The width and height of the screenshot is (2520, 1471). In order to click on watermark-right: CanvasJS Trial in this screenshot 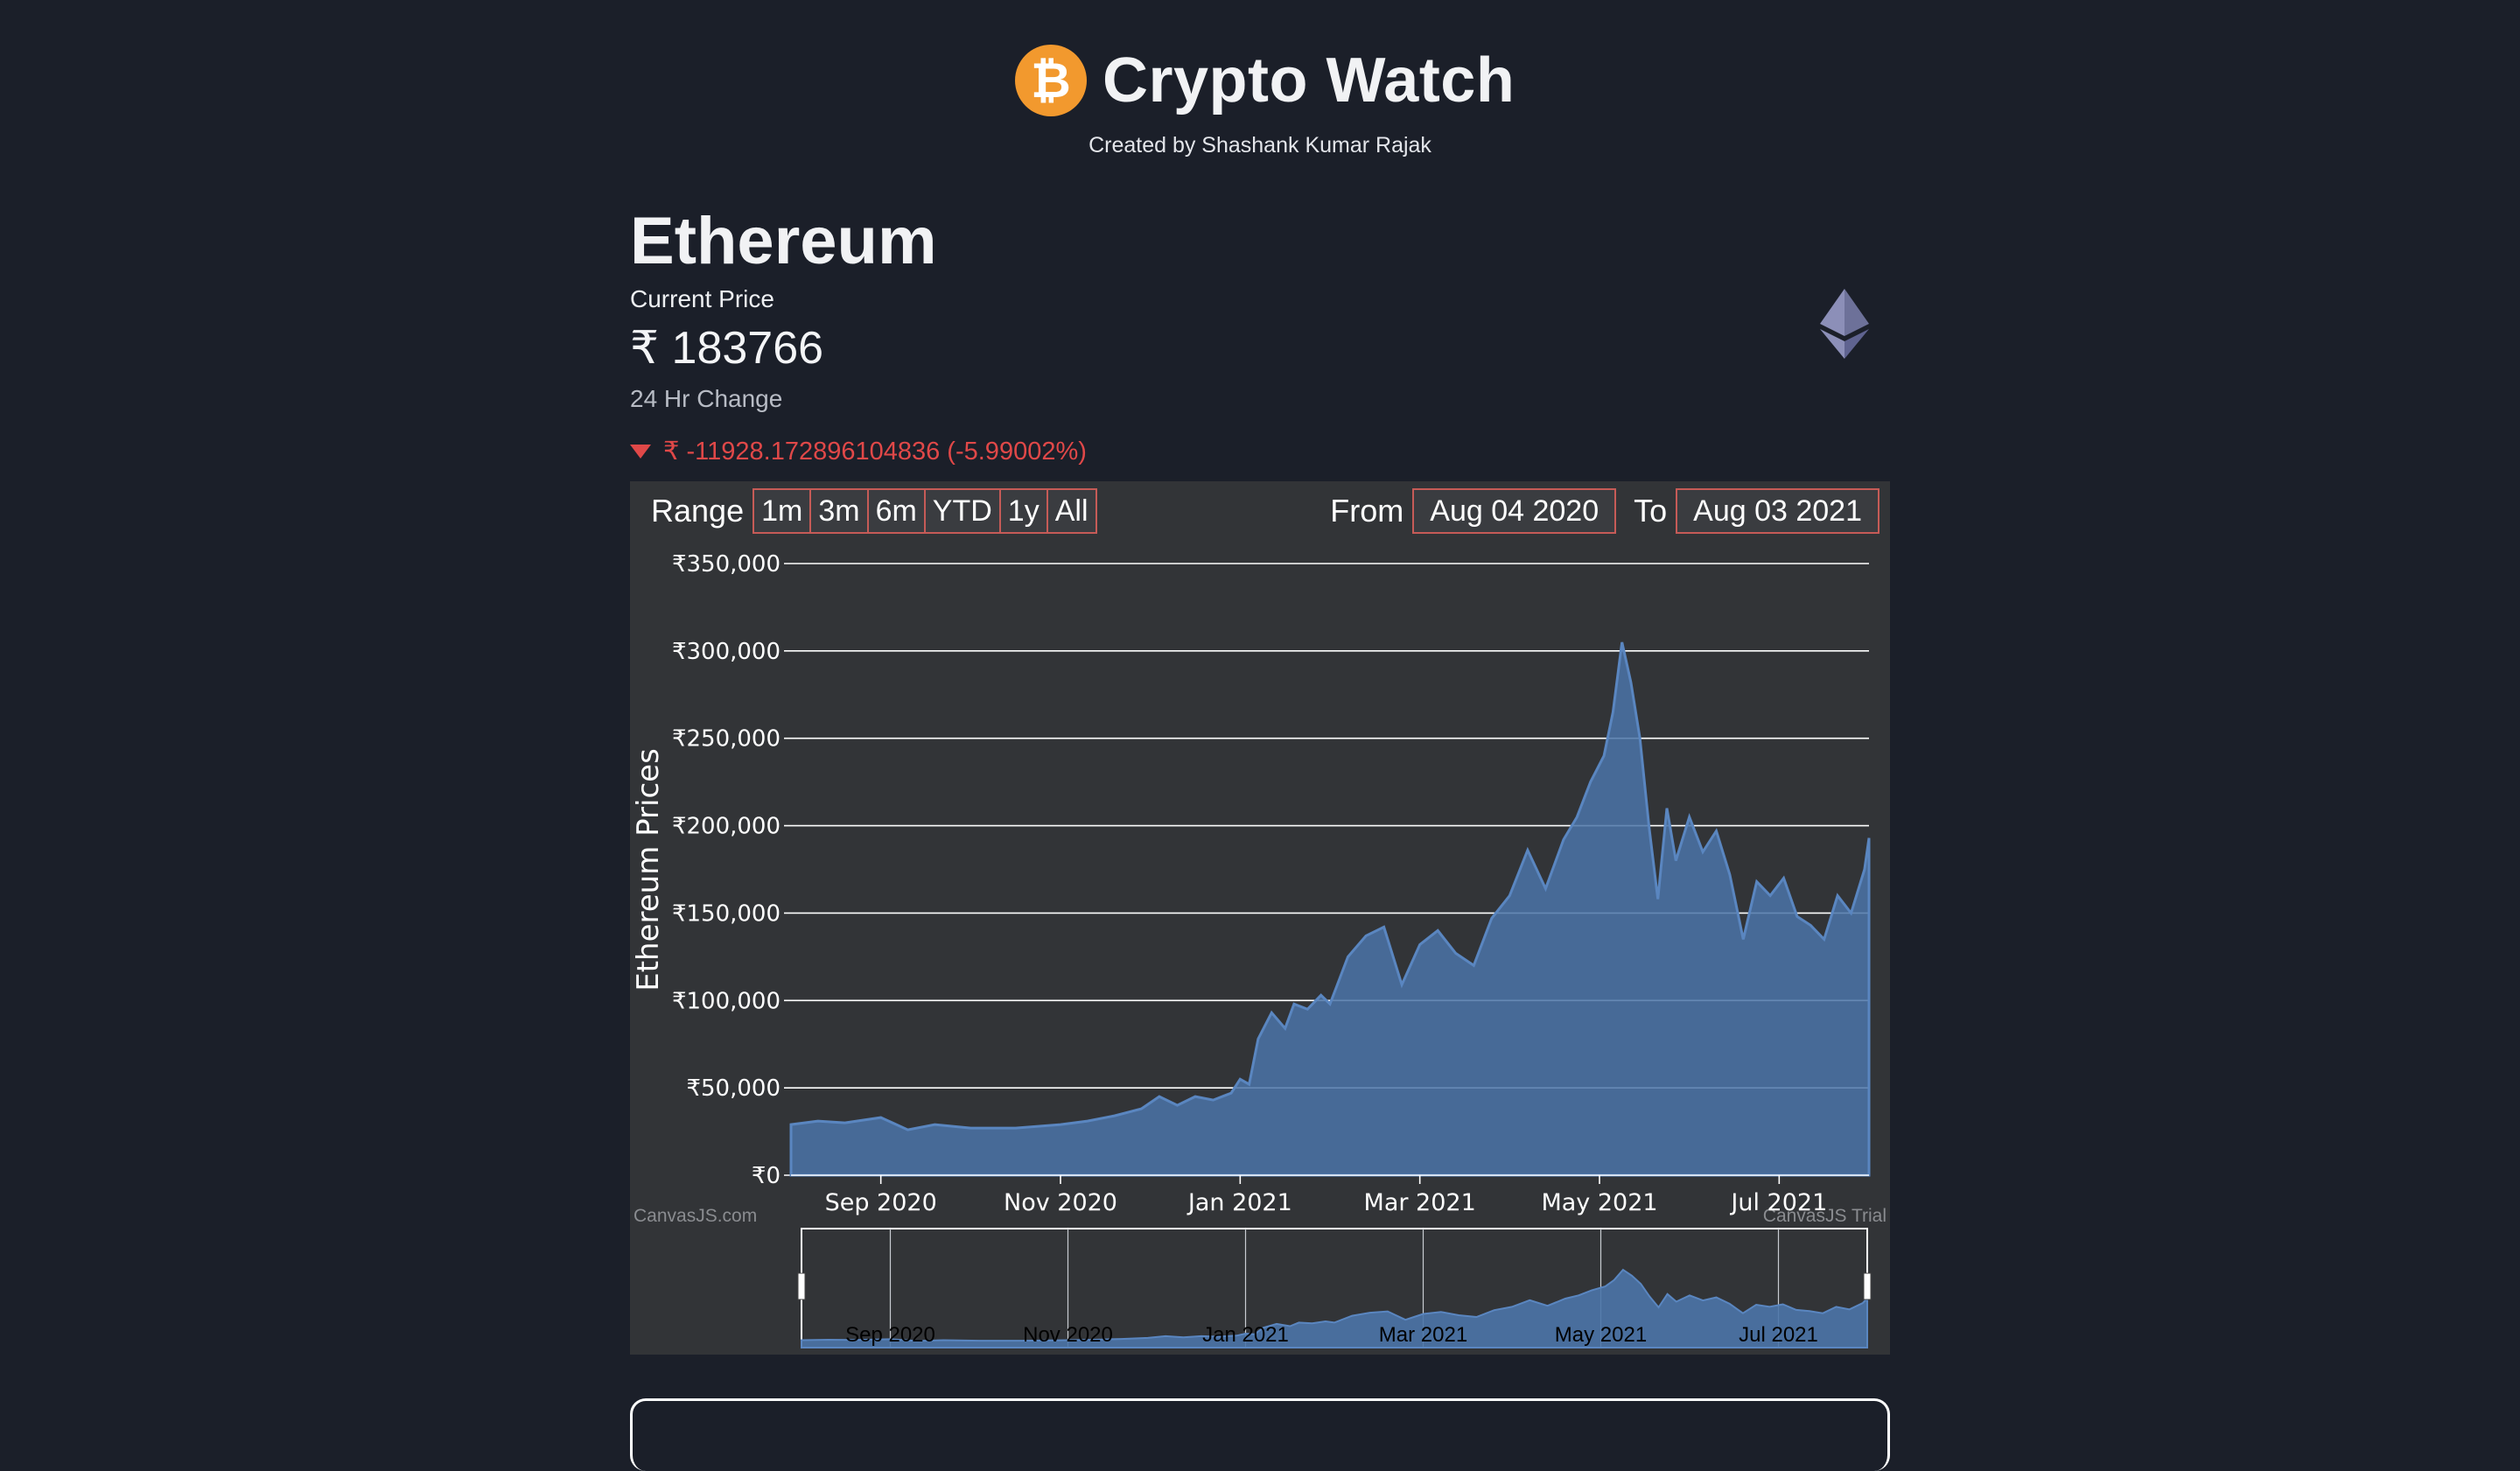, I will do `click(1824, 1216)`.